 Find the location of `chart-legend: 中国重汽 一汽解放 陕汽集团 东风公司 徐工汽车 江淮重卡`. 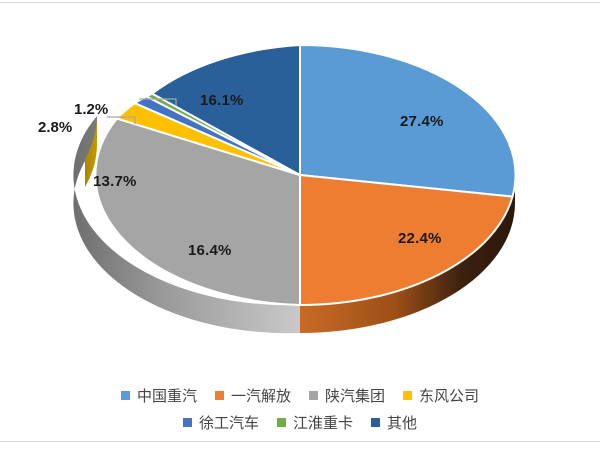

chart-legend: 中国重汽 一汽解放 陕汽集团 东风公司 徐工汽车 江淮重卡 is located at coordinates (300, 409).